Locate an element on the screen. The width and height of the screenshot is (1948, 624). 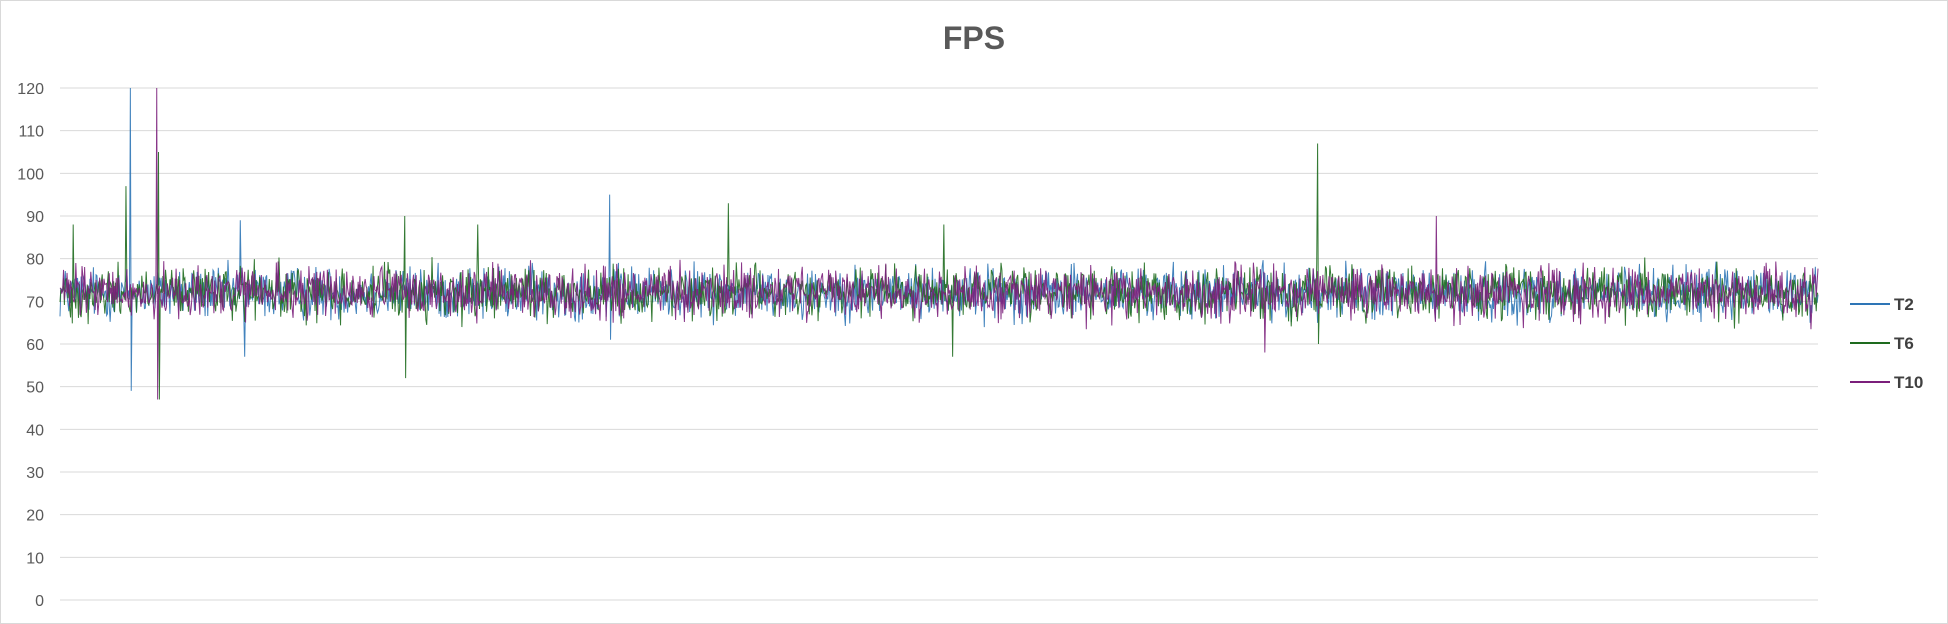
y-tick-label: 120 is located at coordinates (30, 89).